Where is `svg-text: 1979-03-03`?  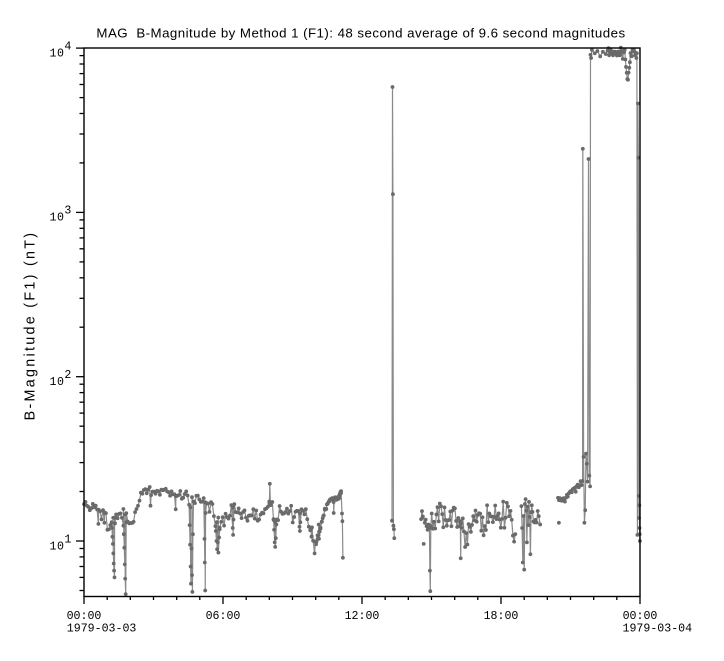 svg-text: 1979-03-03 is located at coordinates (102, 628).